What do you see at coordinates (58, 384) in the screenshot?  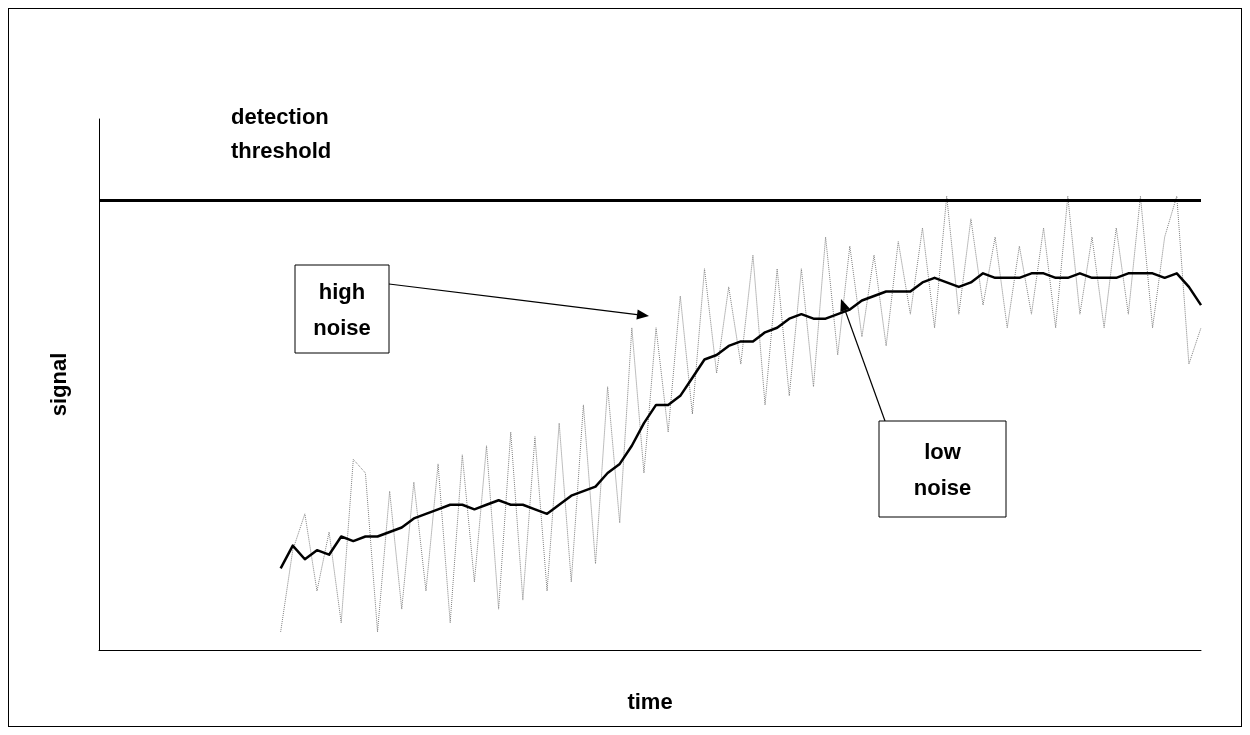 I see `y-axis-title: signal` at bounding box center [58, 384].